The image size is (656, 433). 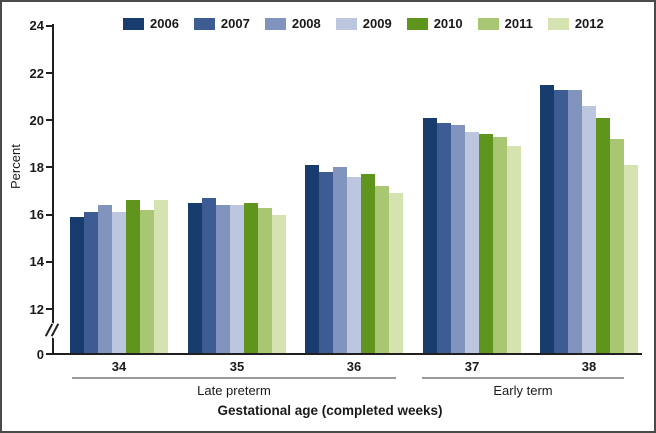 What do you see at coordinates (237, 366) in the screenshot?
I see `x-tick-label-35: 35` at bounding box center [237, 366].